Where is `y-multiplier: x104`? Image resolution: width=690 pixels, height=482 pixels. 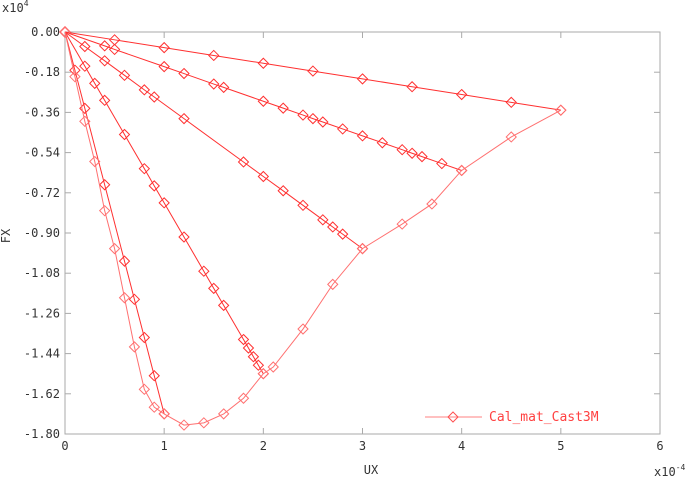 y-multiplier: x104 is located at coordinates (15, 7).